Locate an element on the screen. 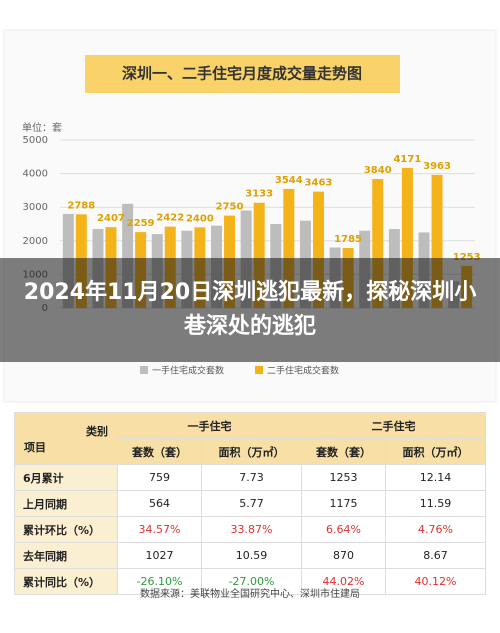  value-label: 4171 is located at coordinates (407, 159).